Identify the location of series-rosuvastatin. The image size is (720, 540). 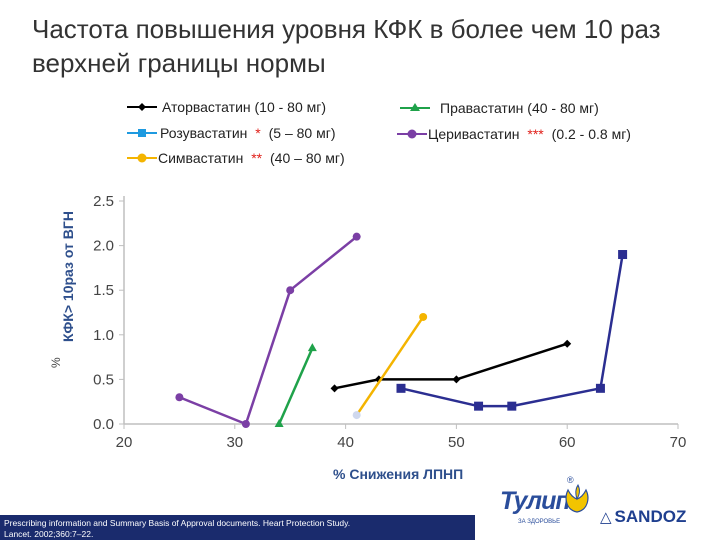
(512, 330).